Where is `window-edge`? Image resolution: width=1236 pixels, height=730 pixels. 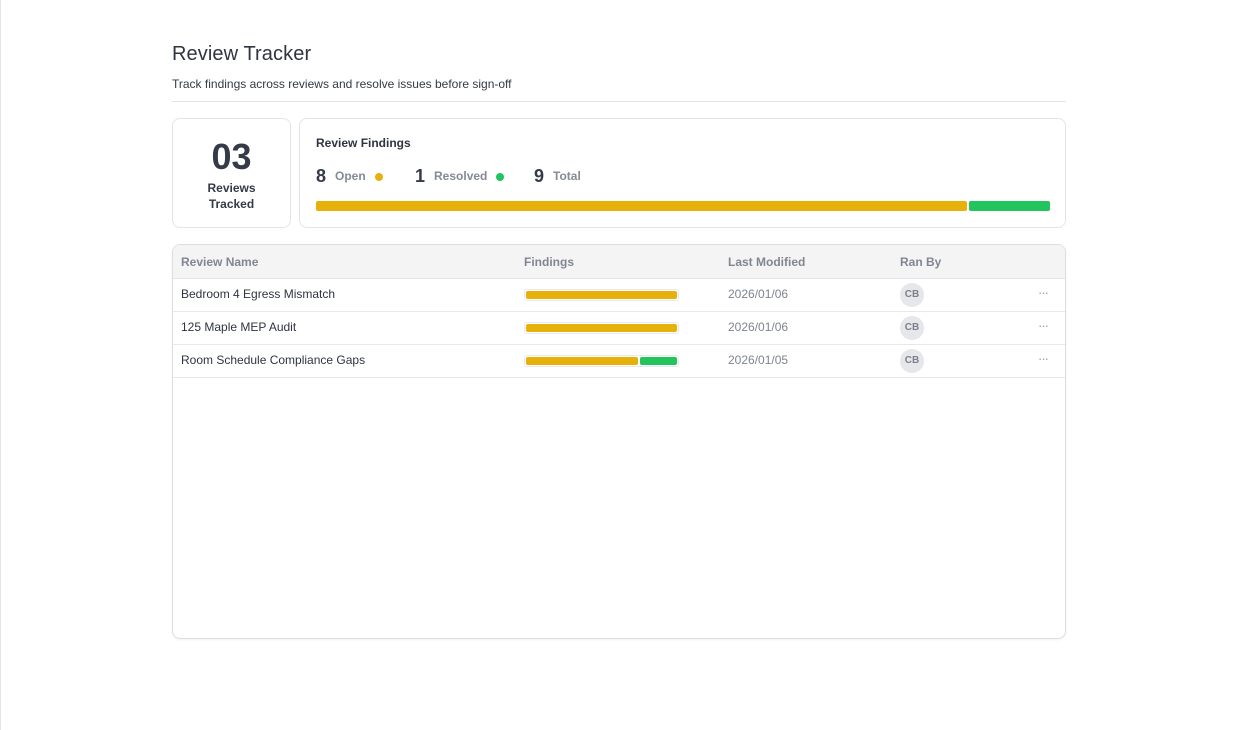 window-edge is located at coordinates (0, 365).